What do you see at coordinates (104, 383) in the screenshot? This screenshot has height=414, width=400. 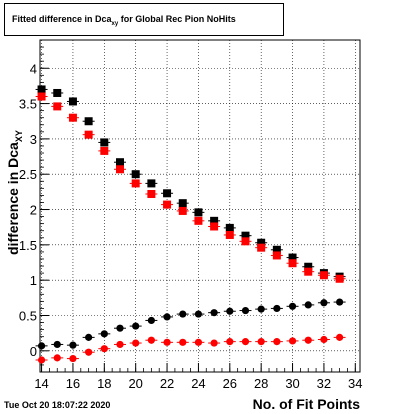 I see `x-tick-label: 18` at bounding box center [104, 383].